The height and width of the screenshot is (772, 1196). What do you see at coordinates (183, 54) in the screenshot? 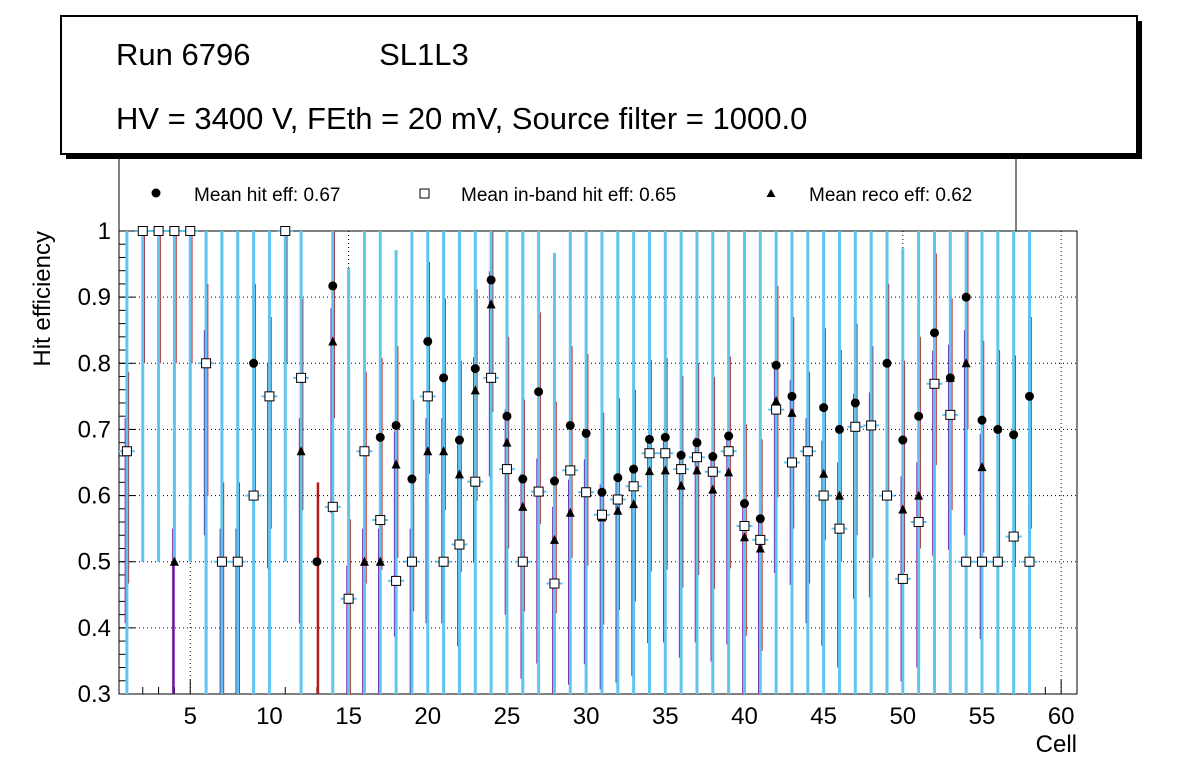
I see `run-label: Run 6796` at bounding box center [183, 54].